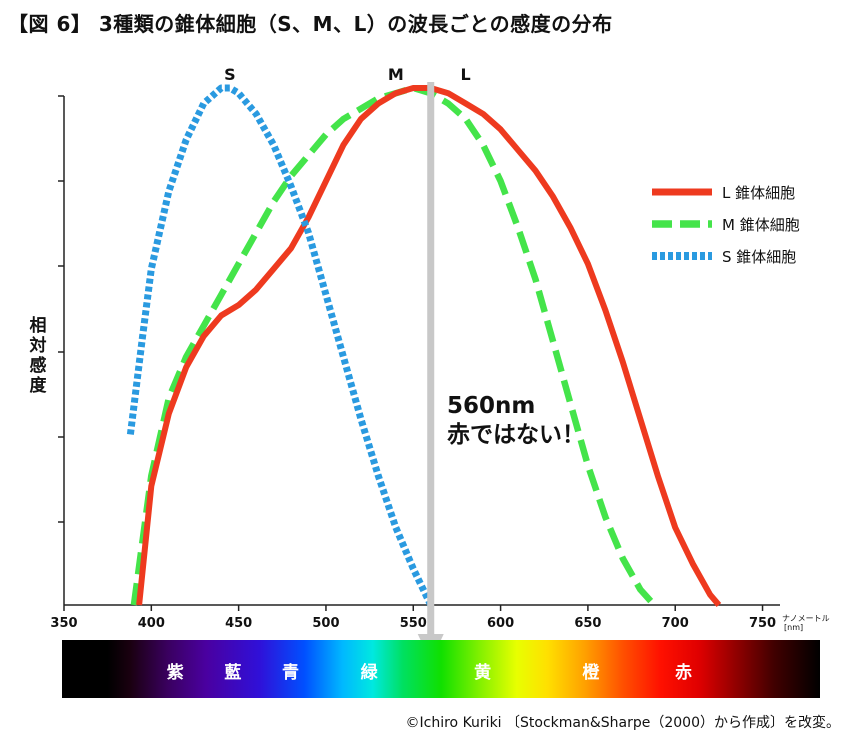 This screenshot has width=852, height=736. I want to click on legend-label-l: L 錐体細胞, so click(759, 193).